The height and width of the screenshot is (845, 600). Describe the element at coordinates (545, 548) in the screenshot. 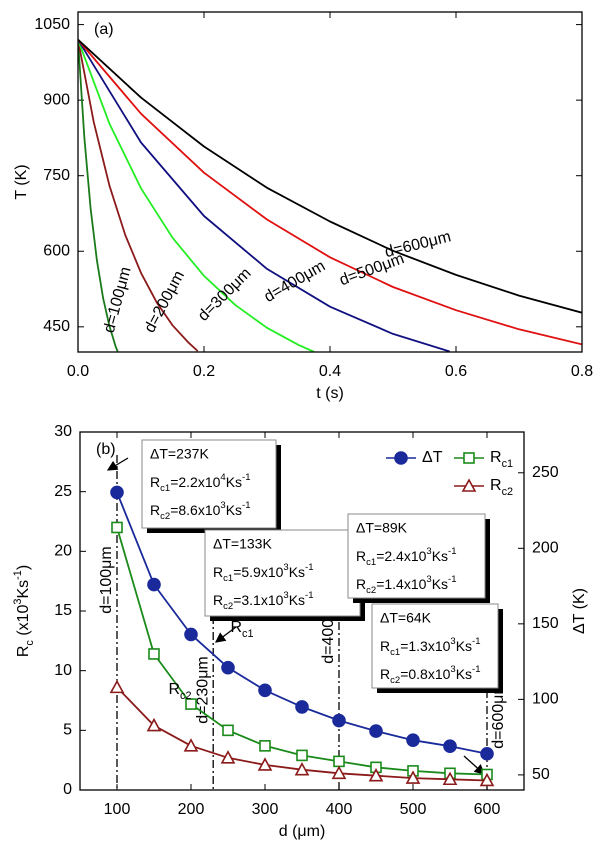

I see `y2-tick-label: 200` at that location.